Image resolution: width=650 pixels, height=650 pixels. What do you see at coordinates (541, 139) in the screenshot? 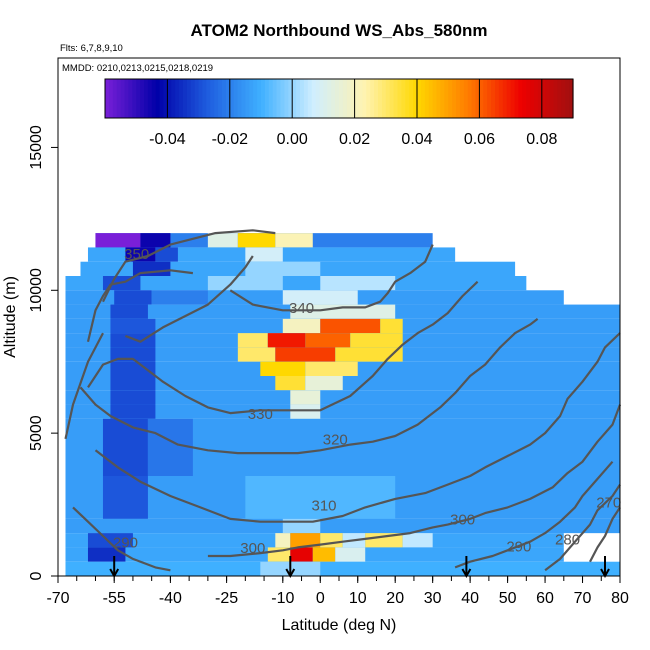
I see `colorbar-tick-label-6: 0.08` at bounding box center [541, 139].